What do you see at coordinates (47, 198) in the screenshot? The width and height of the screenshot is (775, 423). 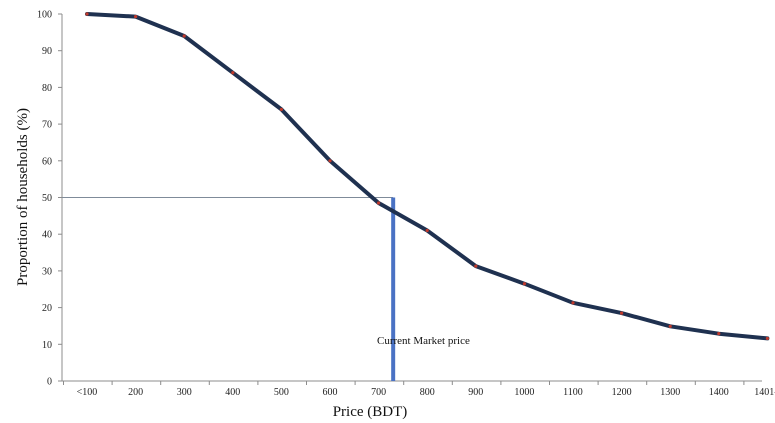 I see `y-tick-label: 50` at bounding box center [47, 198].